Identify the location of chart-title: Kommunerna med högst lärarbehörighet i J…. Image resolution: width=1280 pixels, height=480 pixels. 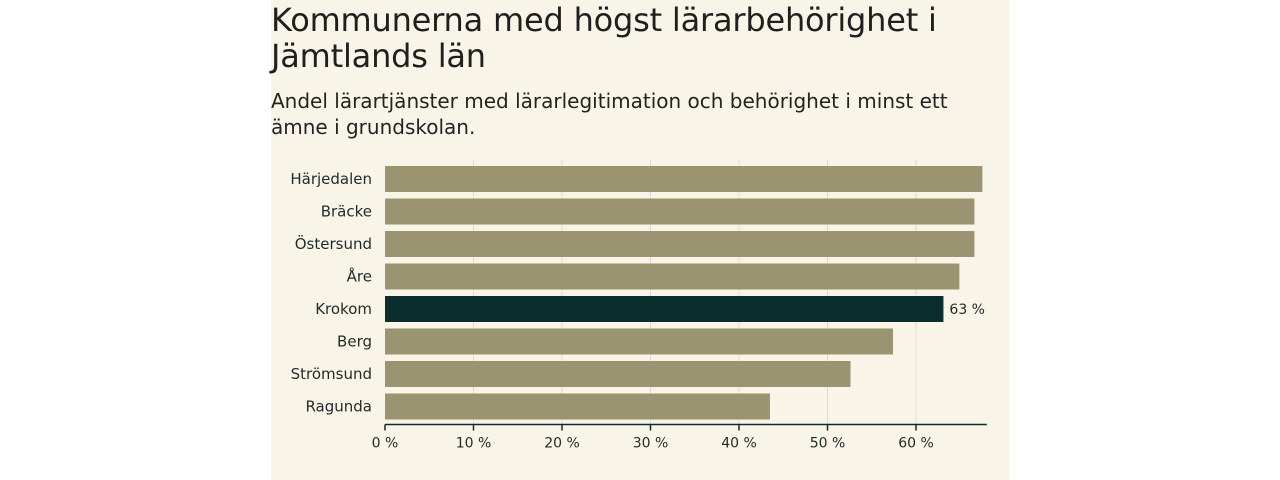
(604, 38).